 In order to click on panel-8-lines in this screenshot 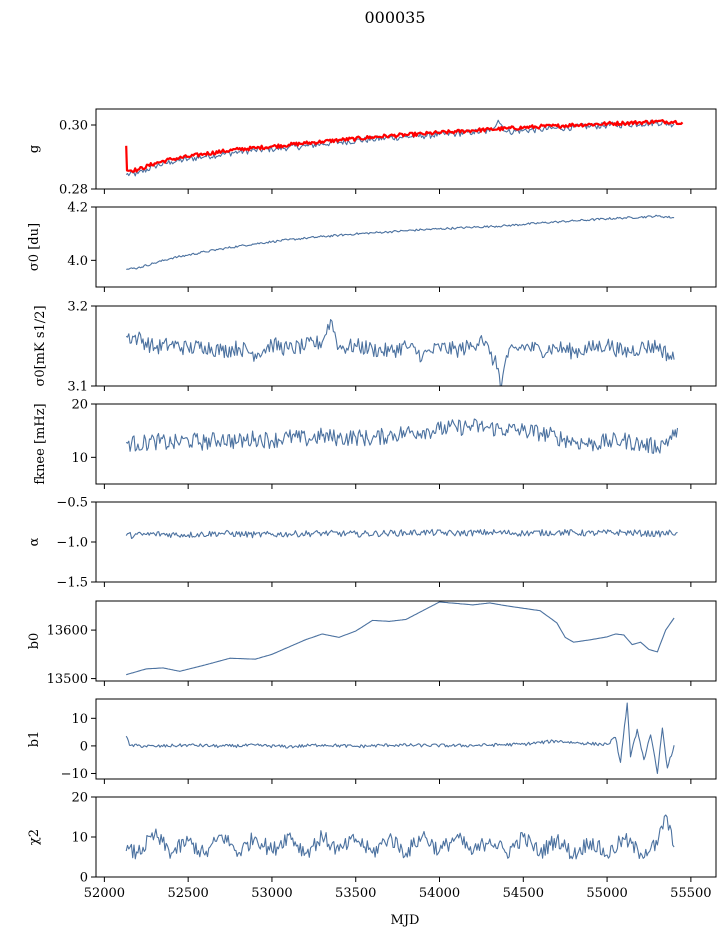, I will do `click(400, 837)`.